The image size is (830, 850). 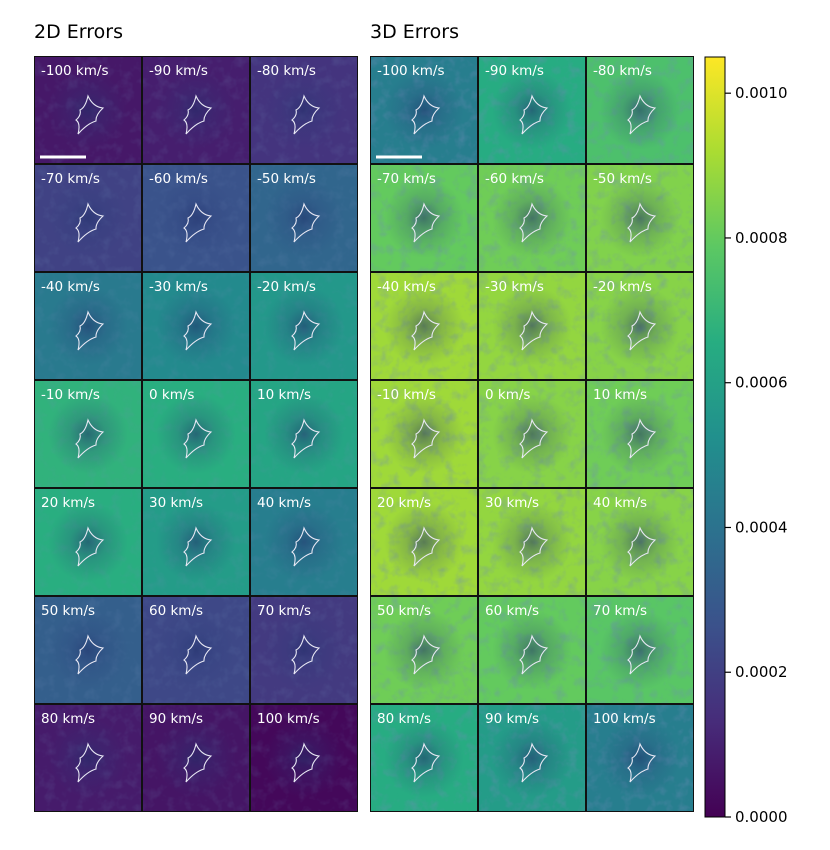 I want to click on channel-panel: -50 km/s, so click(x=640, y=218).